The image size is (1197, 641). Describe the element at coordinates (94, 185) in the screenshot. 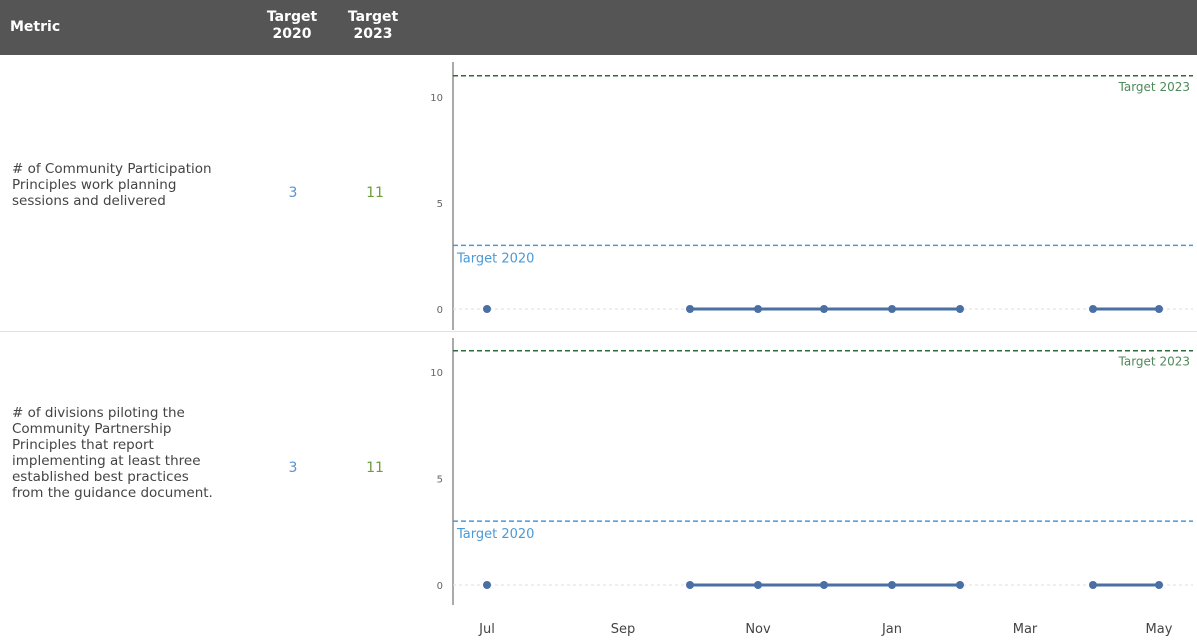

I see `metric-line: Principles work planning` at that location.